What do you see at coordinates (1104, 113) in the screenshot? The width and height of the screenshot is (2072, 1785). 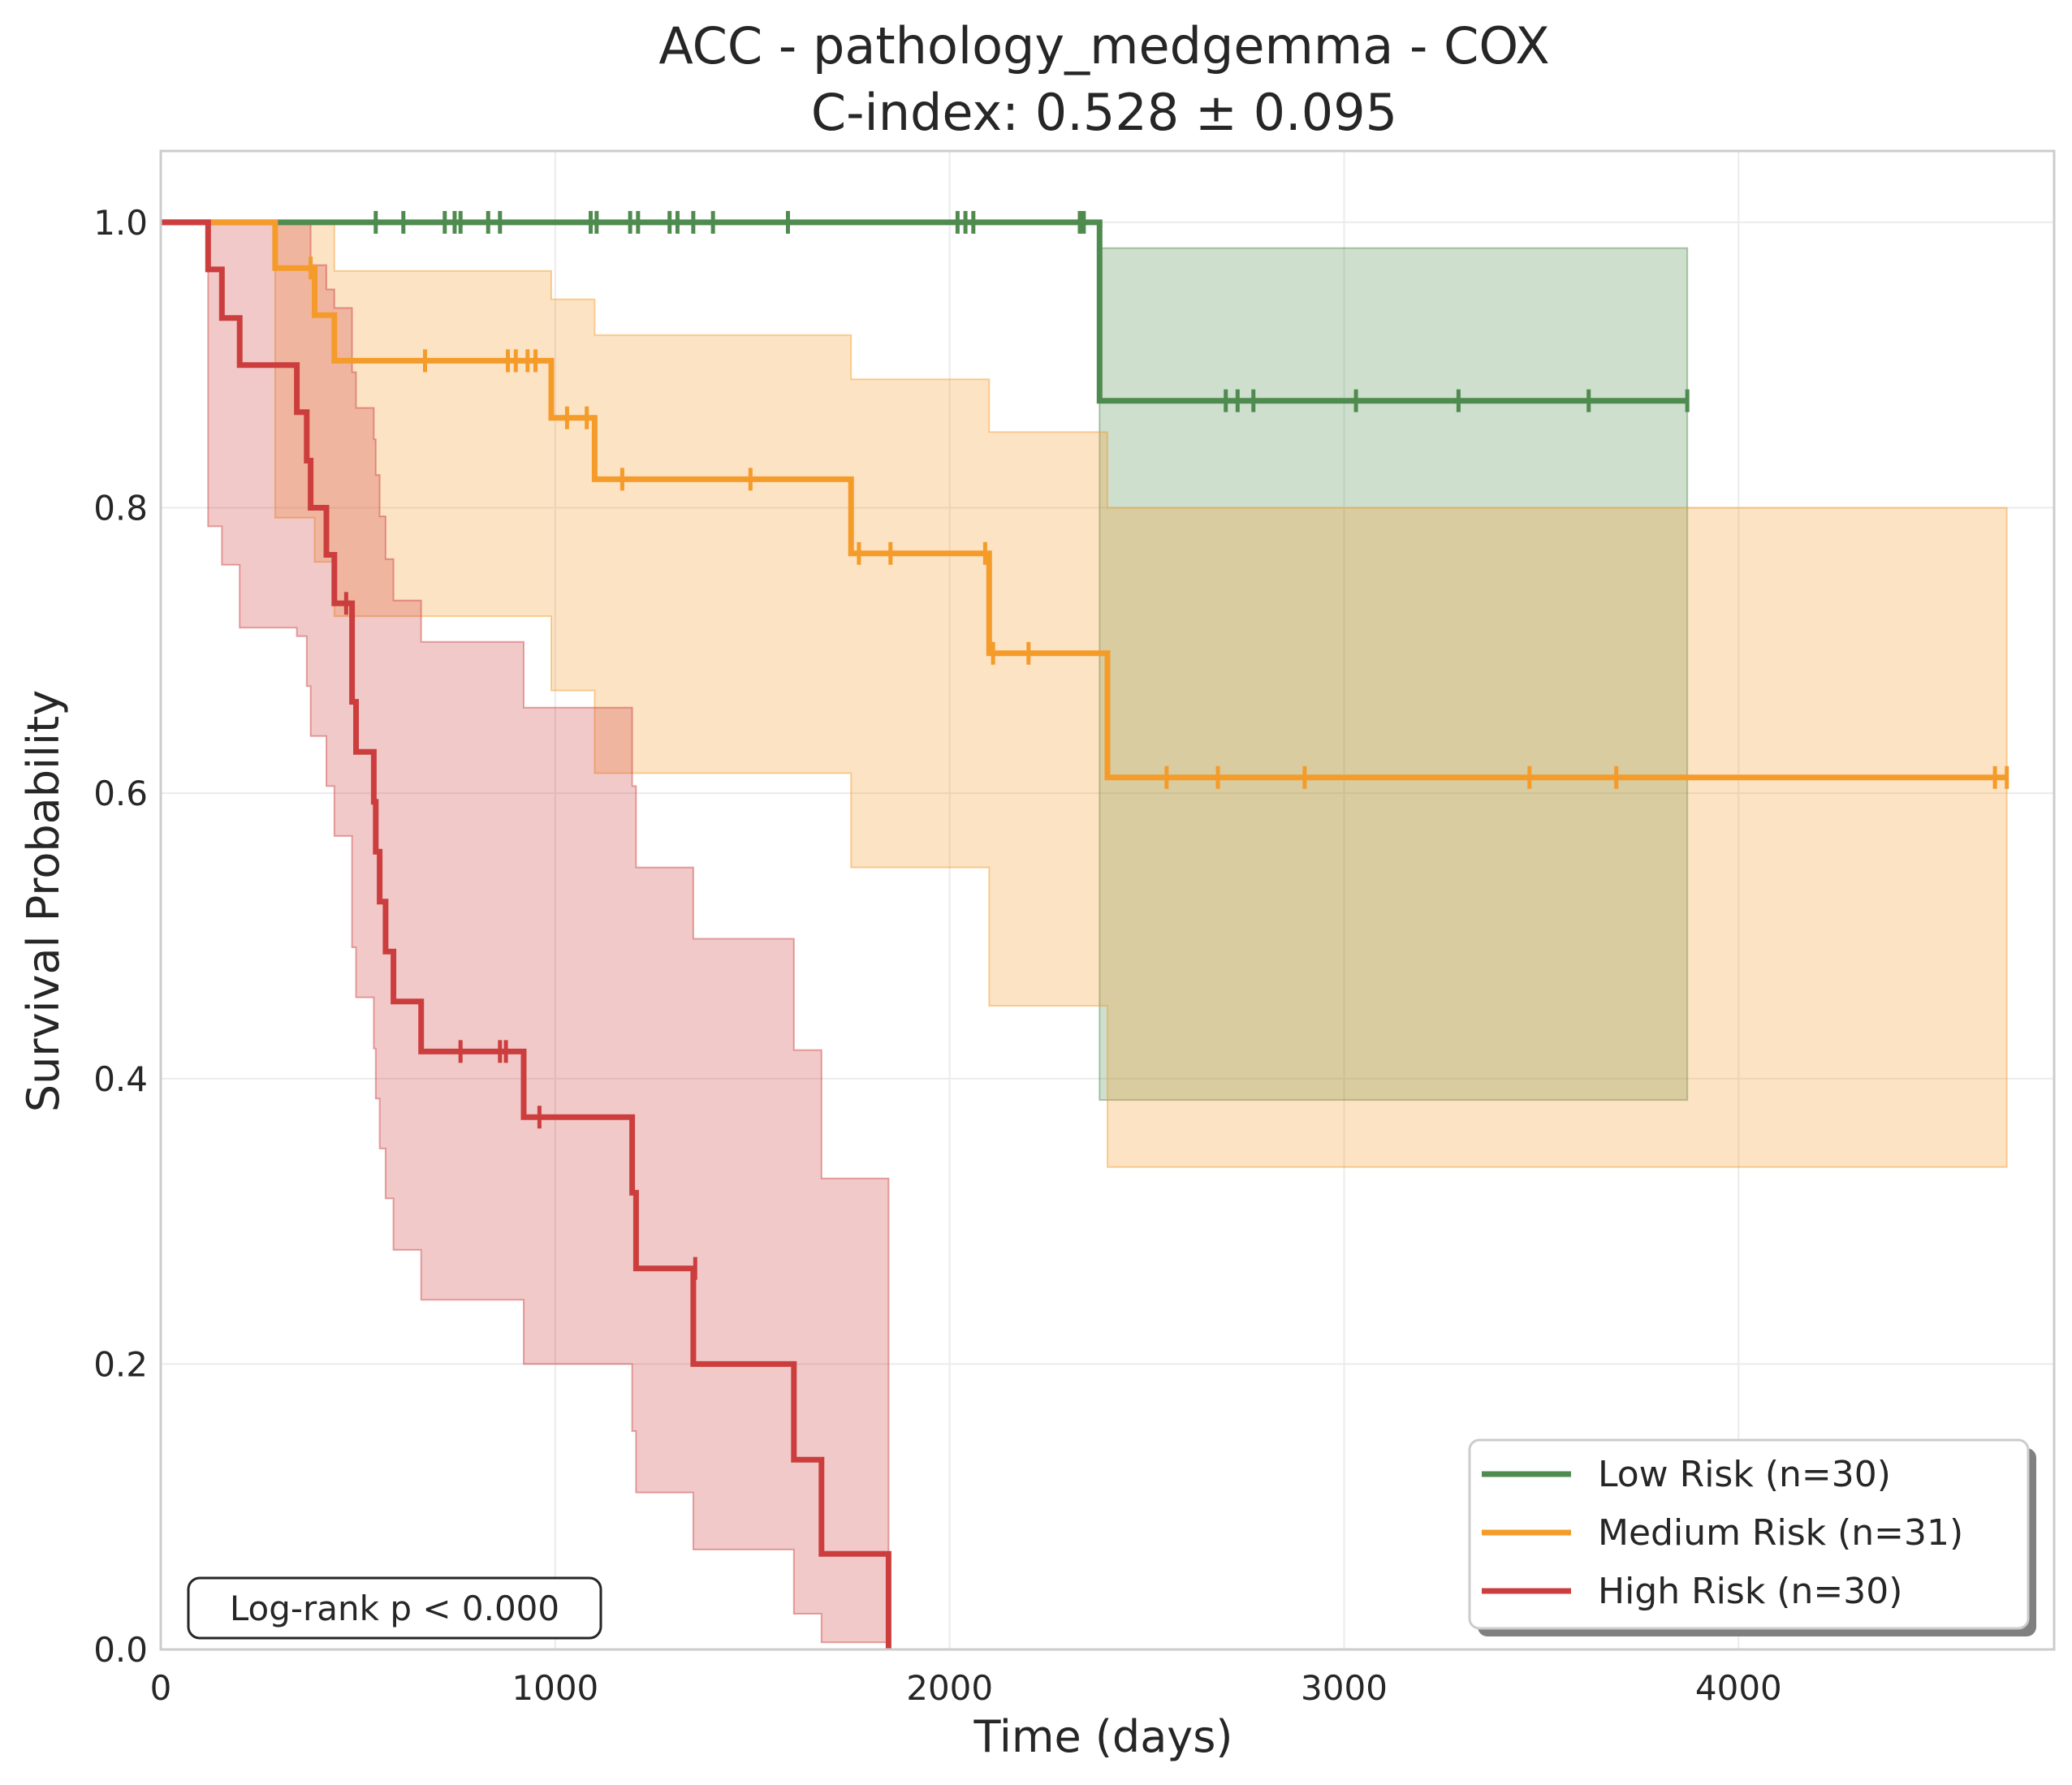 I see `chart-subtitle: C-index: 0.528 ± 0.095` at bounding box center [1104, 113].